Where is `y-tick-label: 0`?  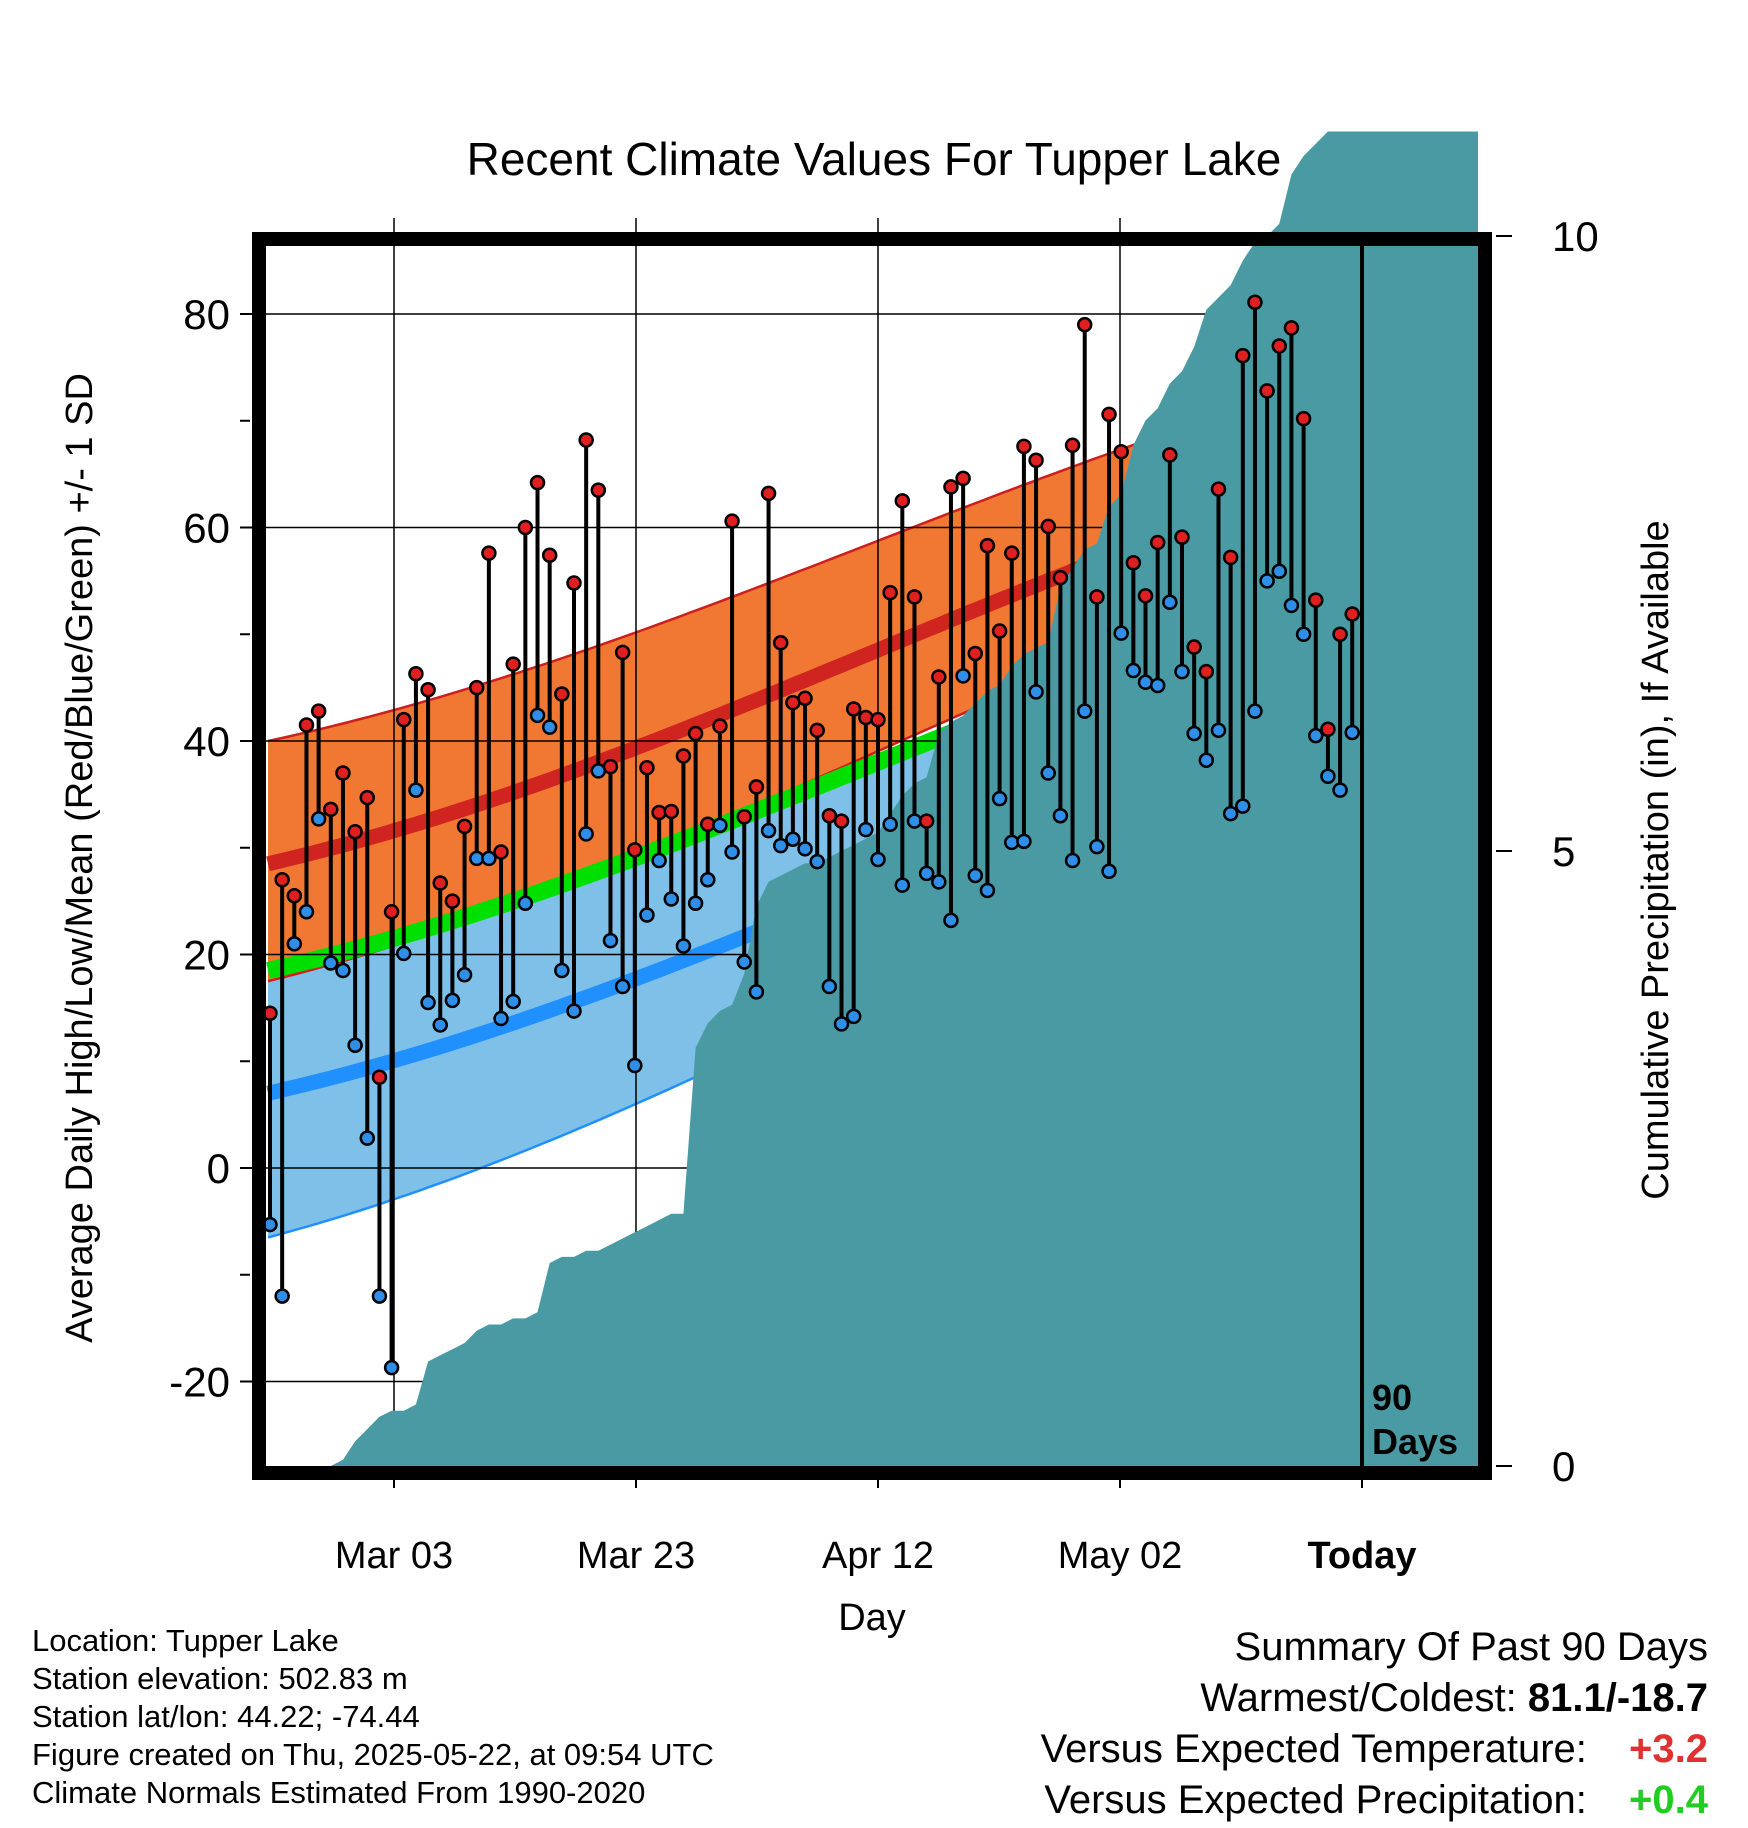 y-tick-label: 0 is located at coordinates (218, 1168).